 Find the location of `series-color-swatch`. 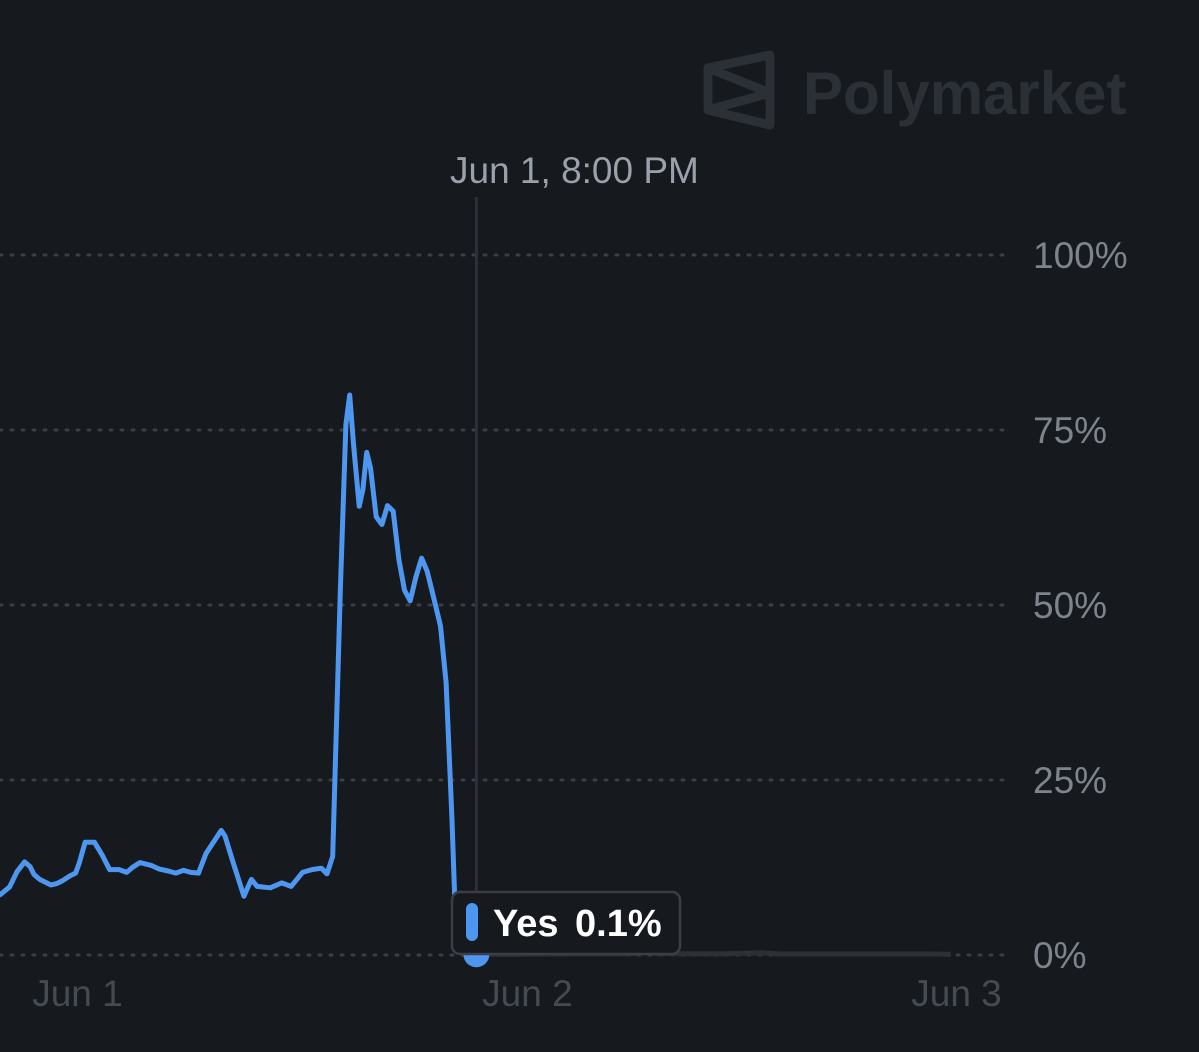

series-color-swatch is located at coordinates (472, 922).